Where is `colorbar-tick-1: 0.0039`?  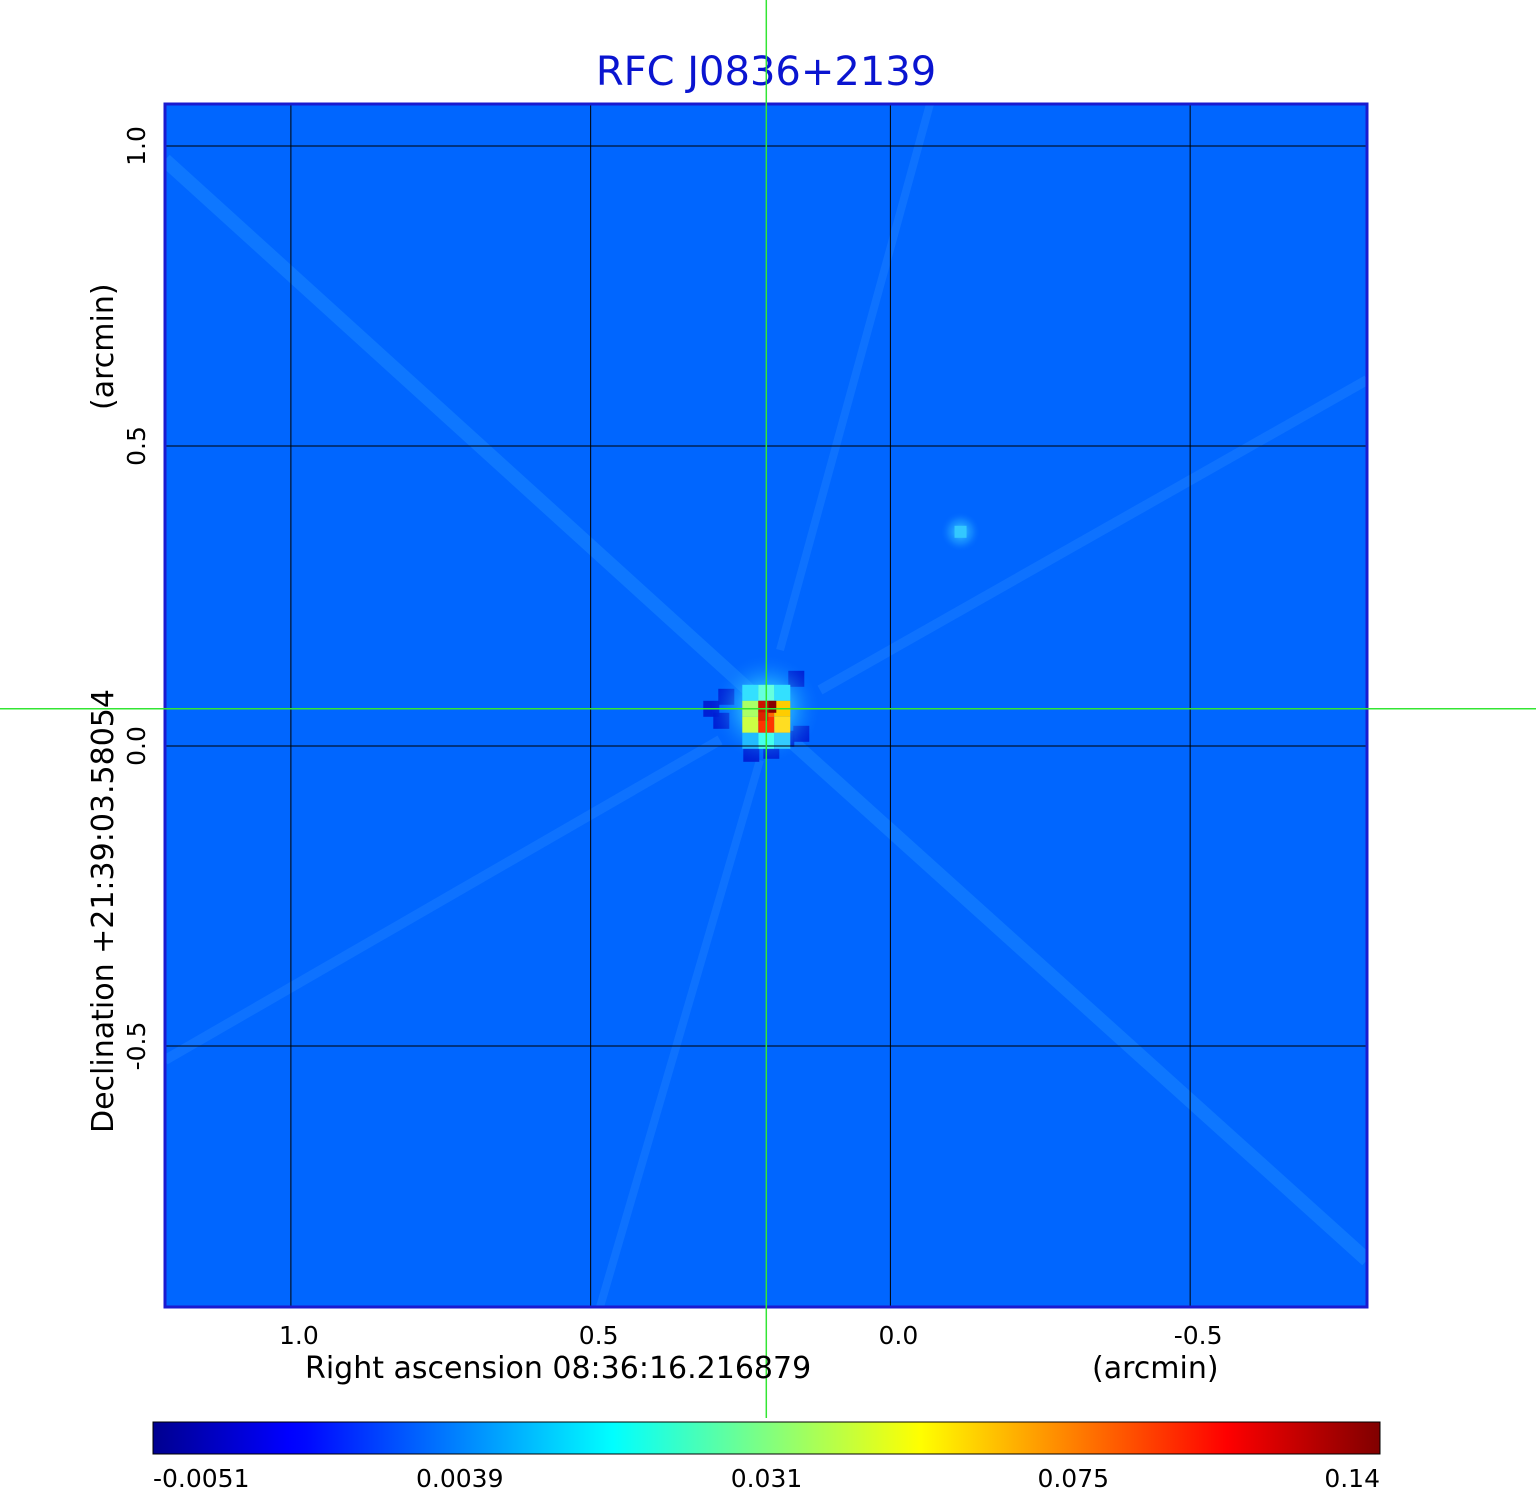 colorbar-tick-1: 0.0039 is located at coordinates (459, 1478).